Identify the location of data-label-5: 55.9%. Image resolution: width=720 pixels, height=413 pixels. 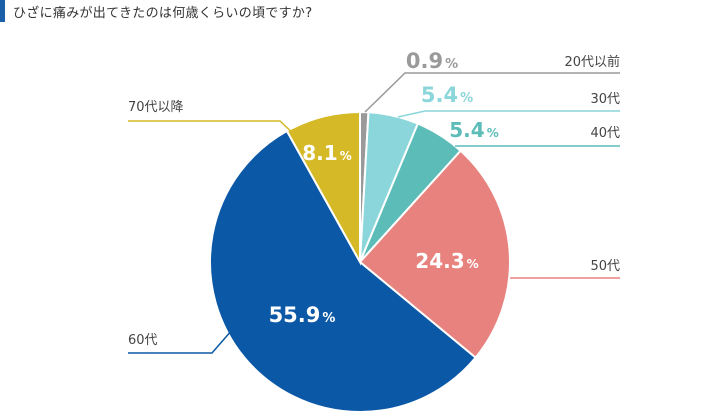
(302, 315).